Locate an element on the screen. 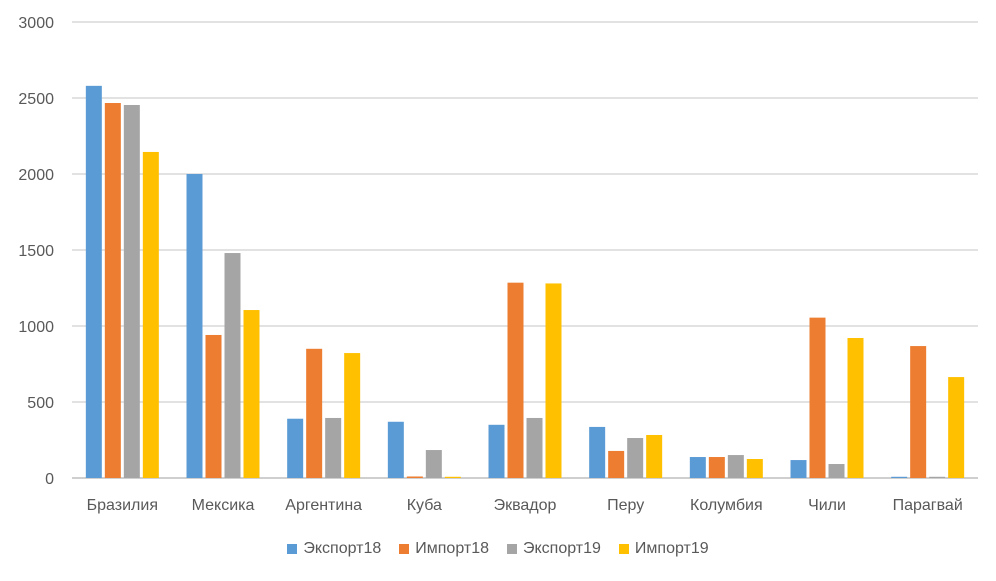 This screenshot has height=581, width=996. y-tick-label: 1000 is located at coordinates (36, 327).